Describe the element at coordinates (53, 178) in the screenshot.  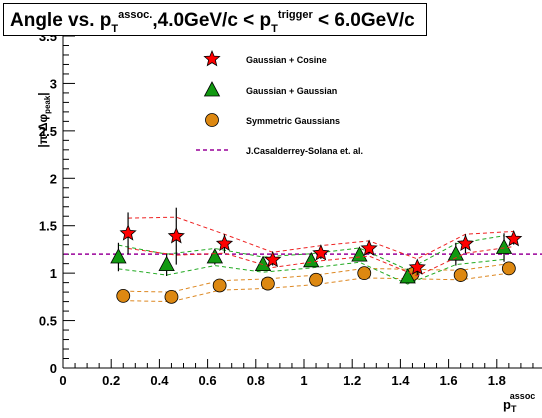
I see `y-tick-label: 2` at that location.